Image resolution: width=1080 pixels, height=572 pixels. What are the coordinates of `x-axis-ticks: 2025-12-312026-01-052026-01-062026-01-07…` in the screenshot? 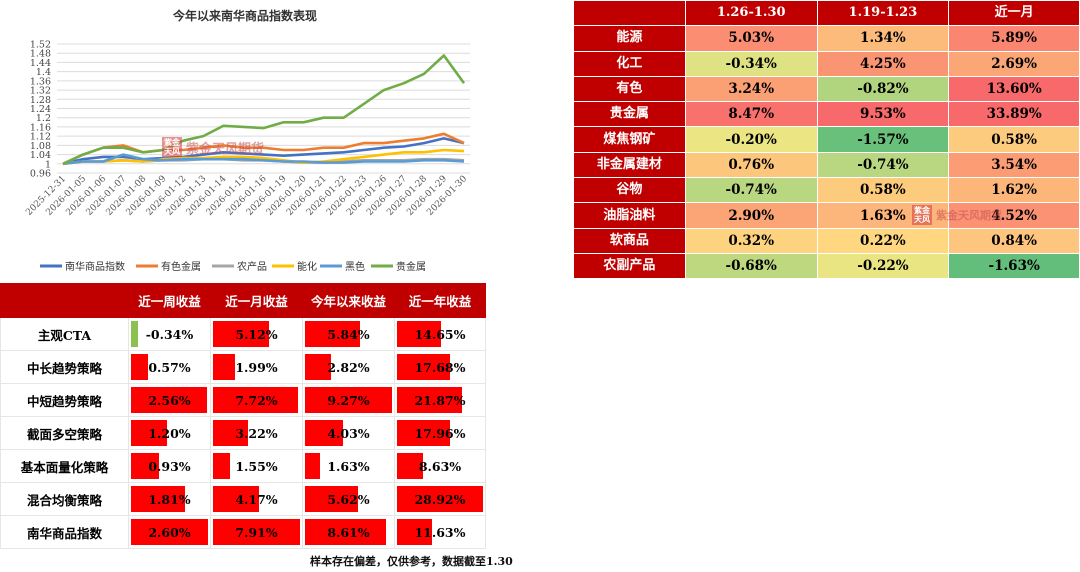 It's located at (246, 196).